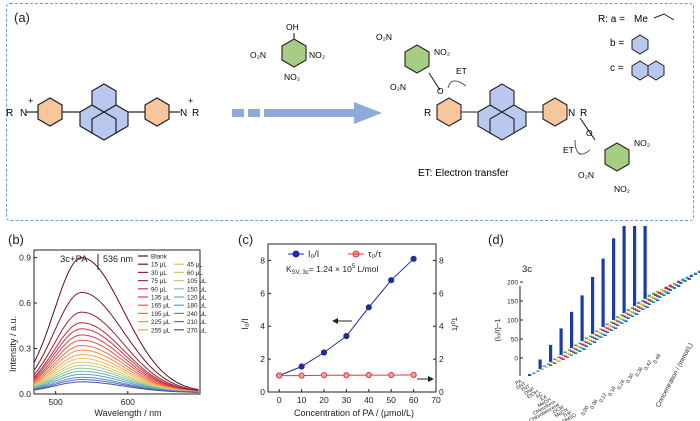  What do you see at coordinates (384, 37) in the screenshot?
I see `product-o2n-top: O₂N` at bounding box center [384, 37].